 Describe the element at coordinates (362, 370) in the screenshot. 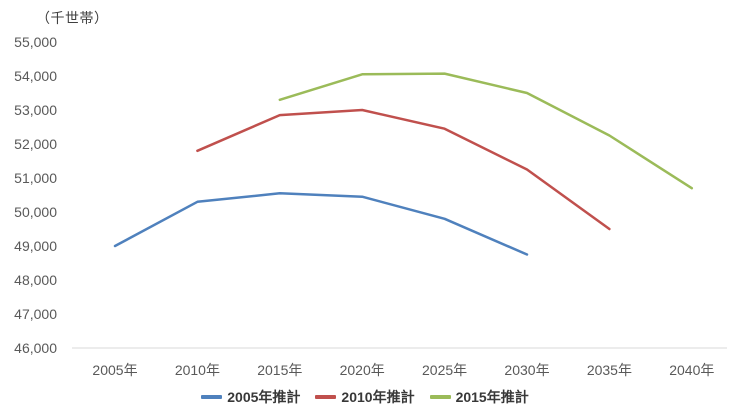

I see `x-tick-label: 2020年` at that location.